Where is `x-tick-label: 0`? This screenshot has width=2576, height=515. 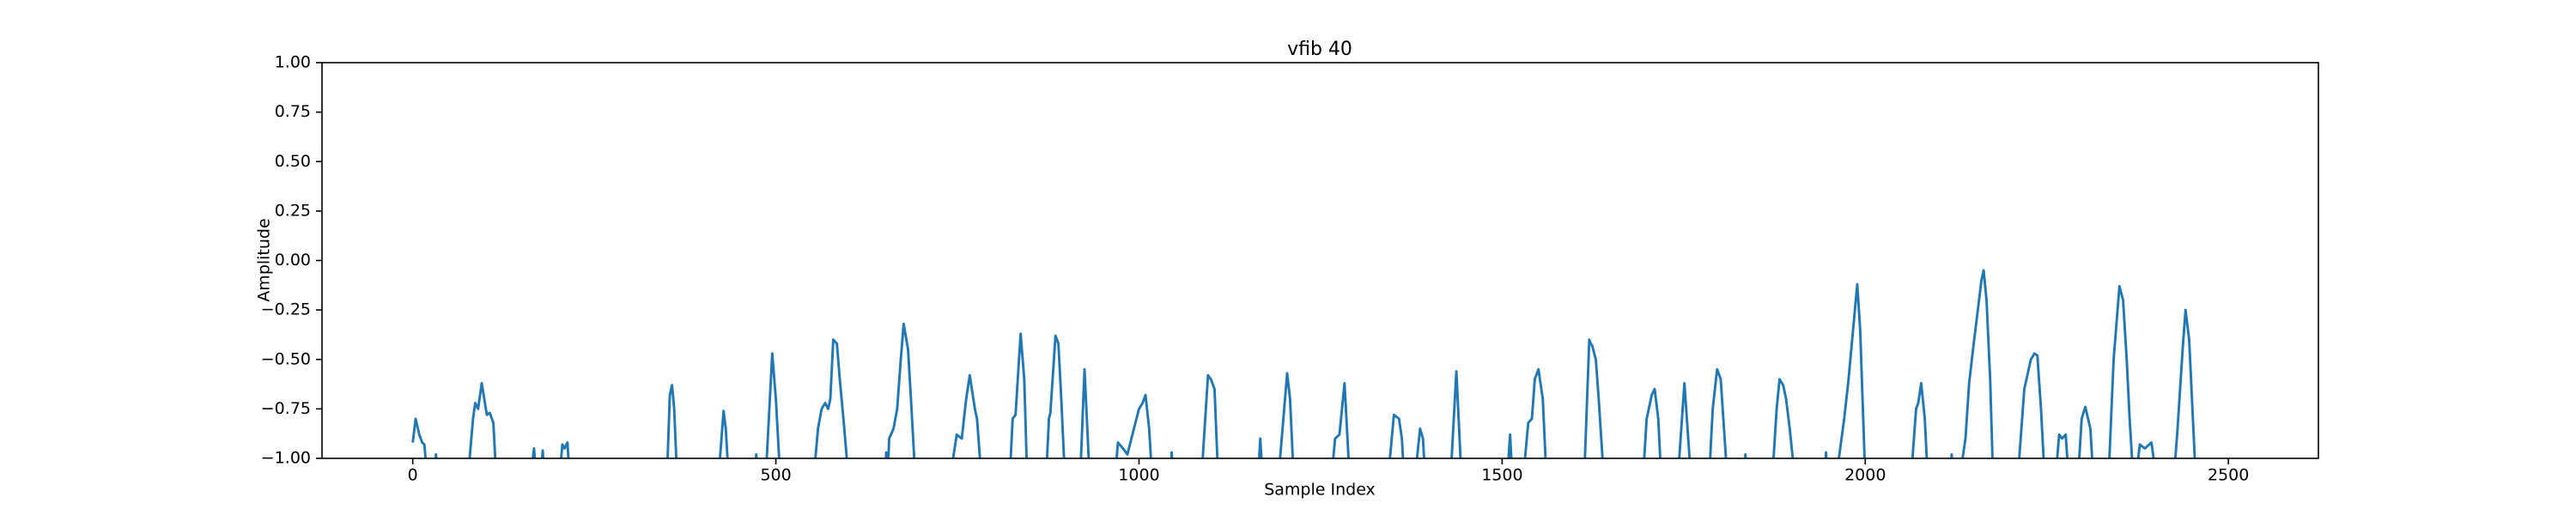 x-tick-label: 0 is located at coordinates (413, 475).